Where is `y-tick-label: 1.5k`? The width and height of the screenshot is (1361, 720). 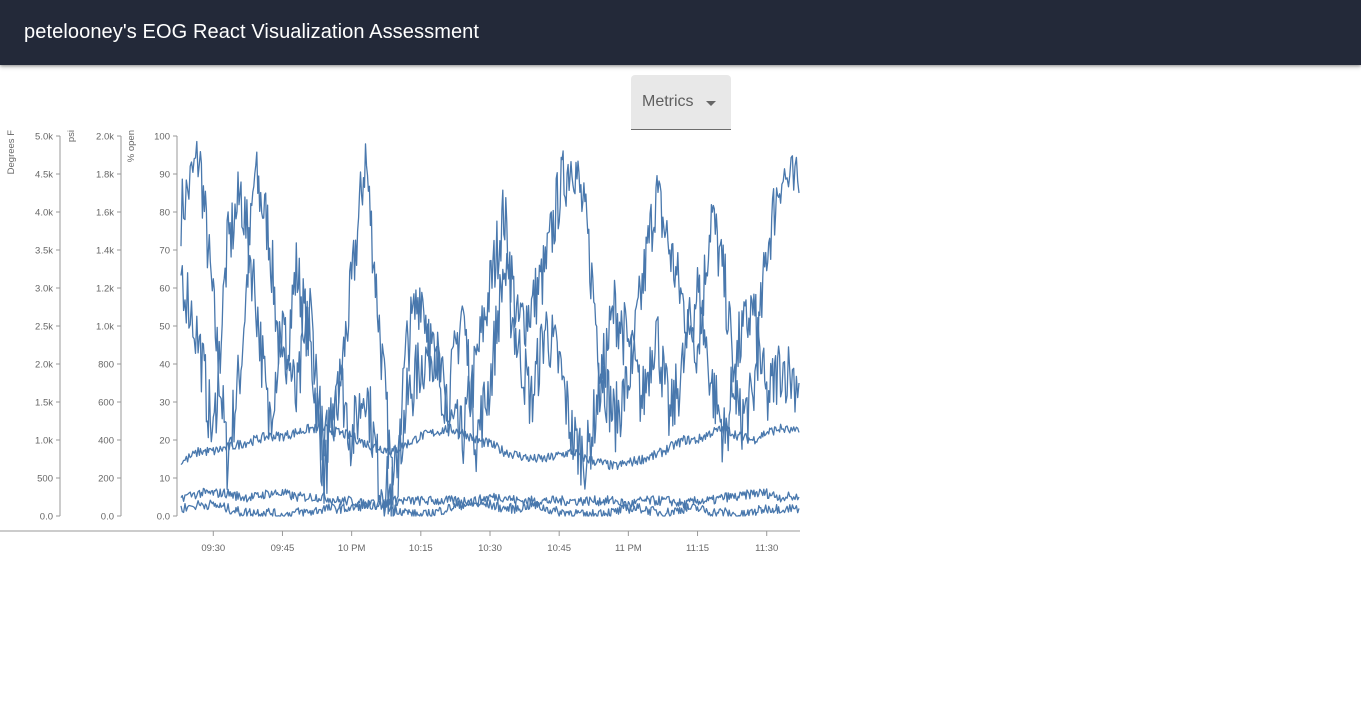 y-tick-label: 1.5k is located at coordinates (44, 403).